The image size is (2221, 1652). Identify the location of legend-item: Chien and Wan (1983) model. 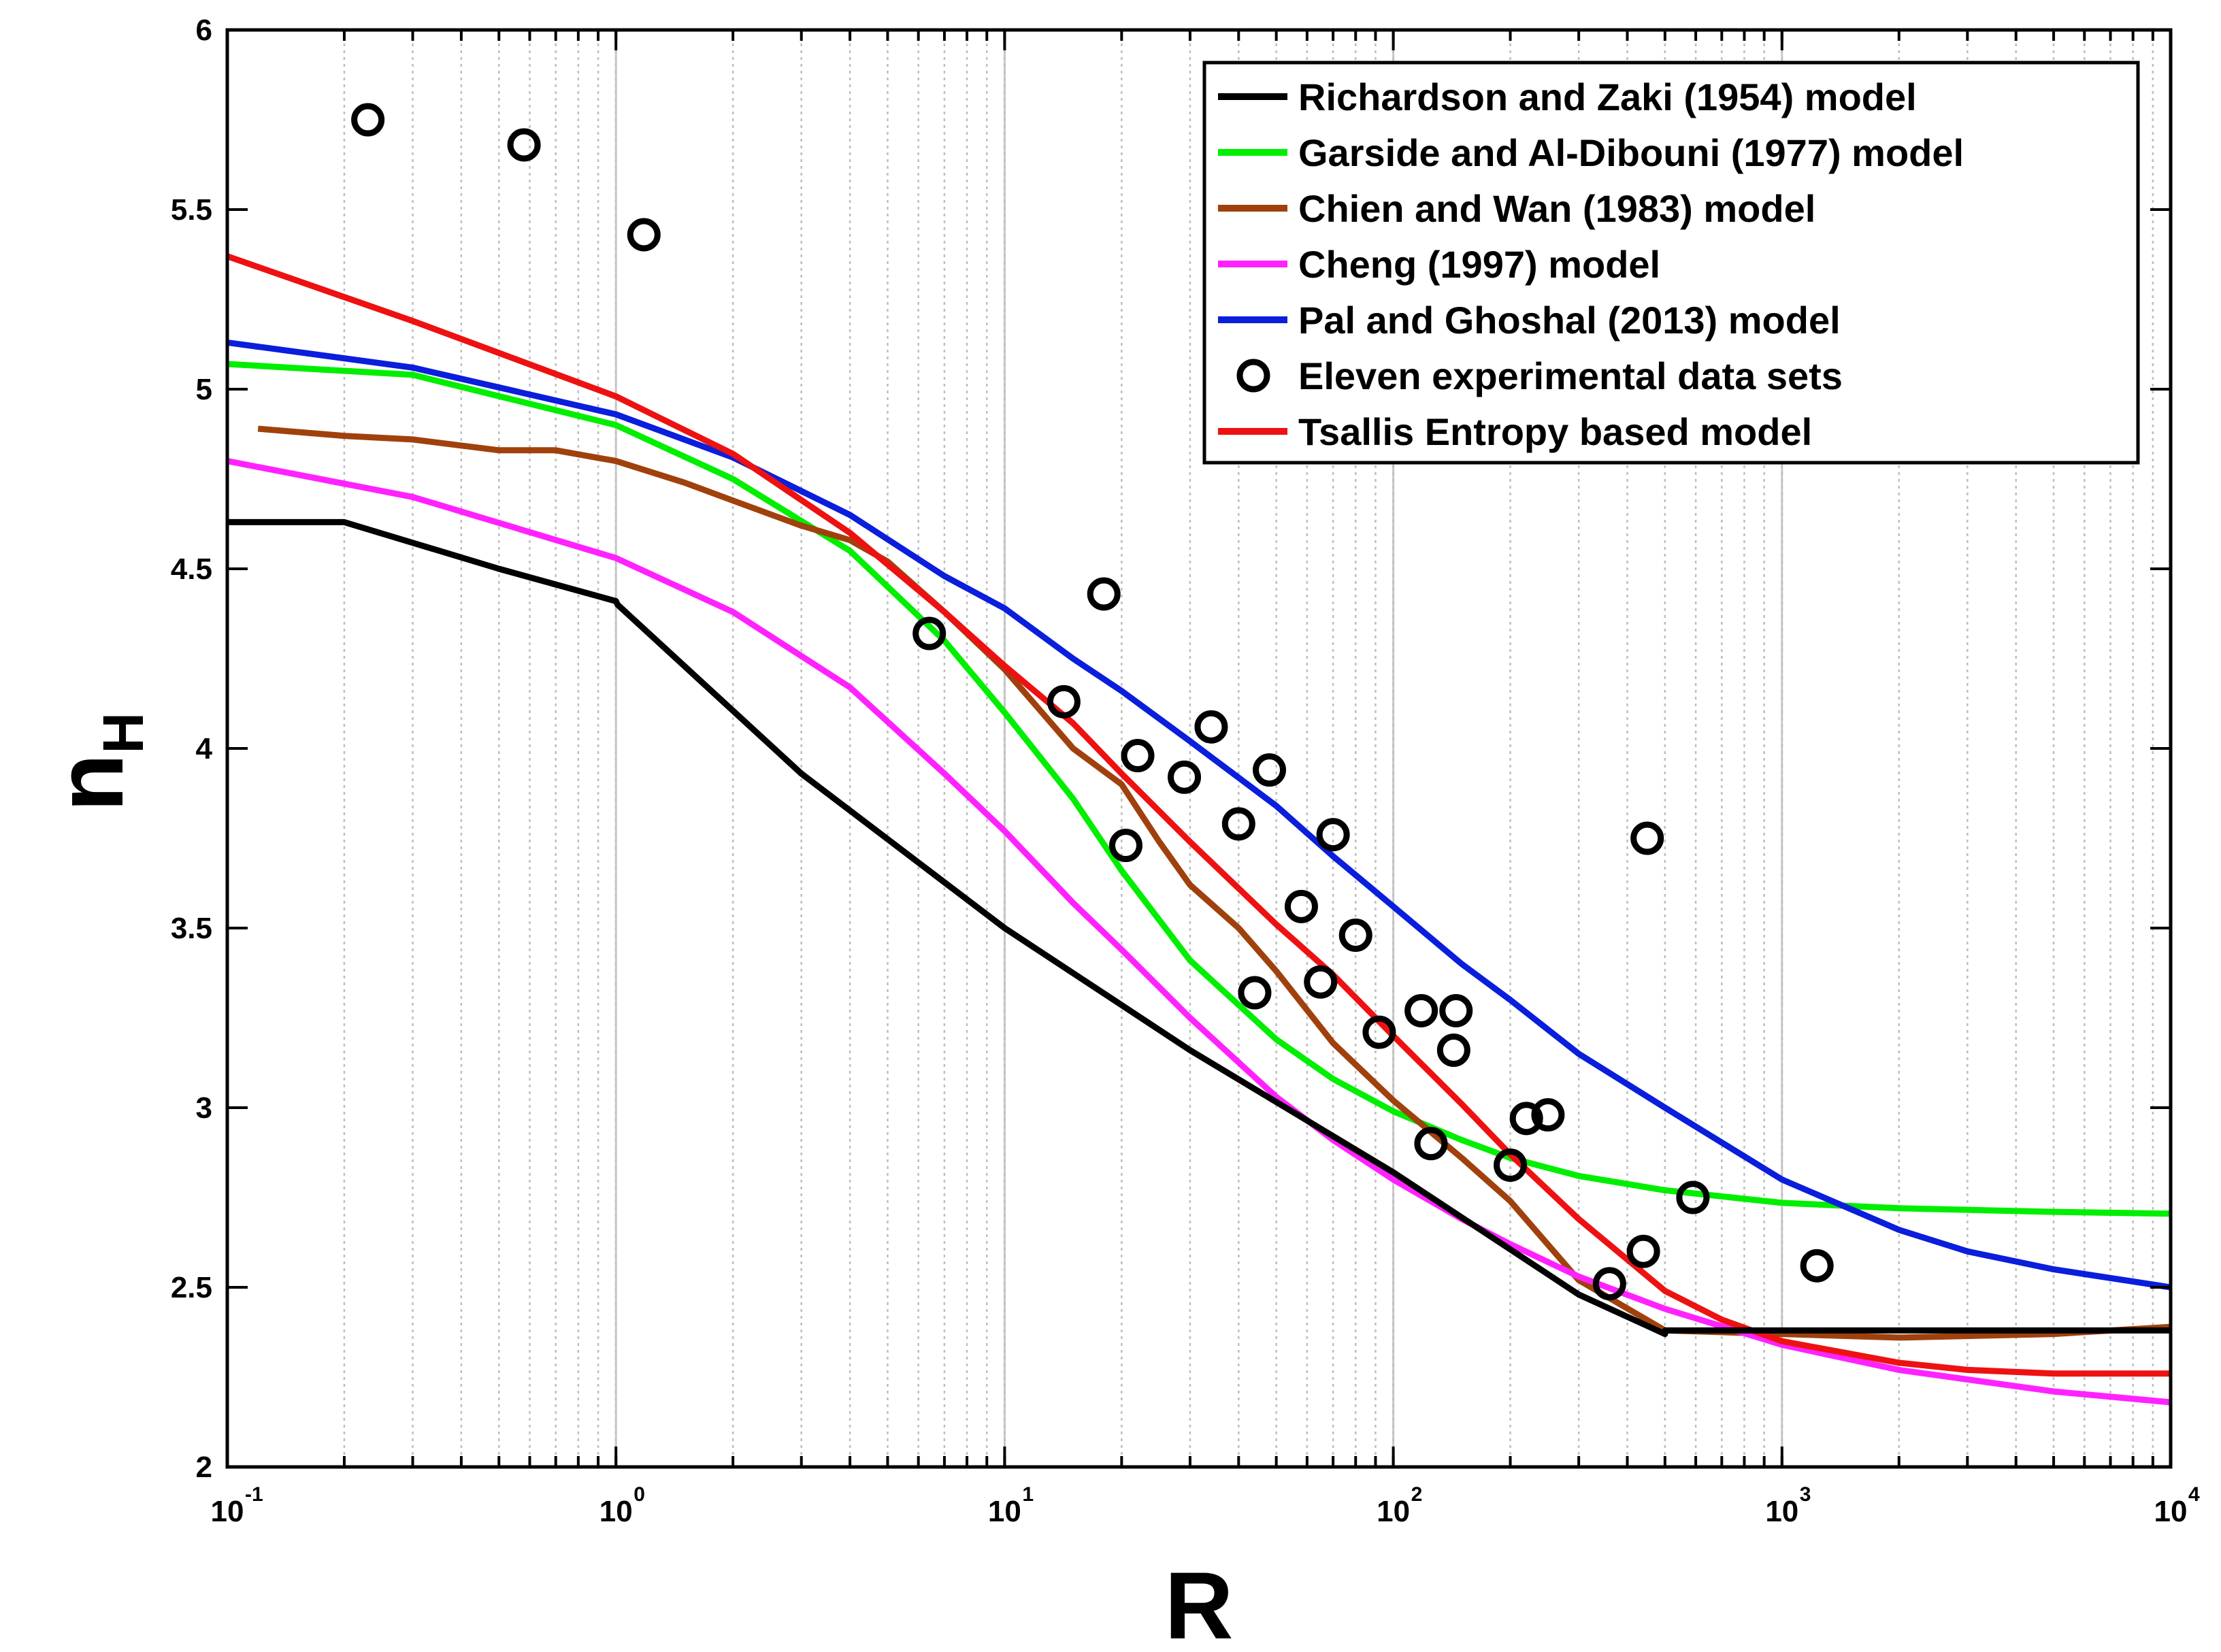
(1516, 208).